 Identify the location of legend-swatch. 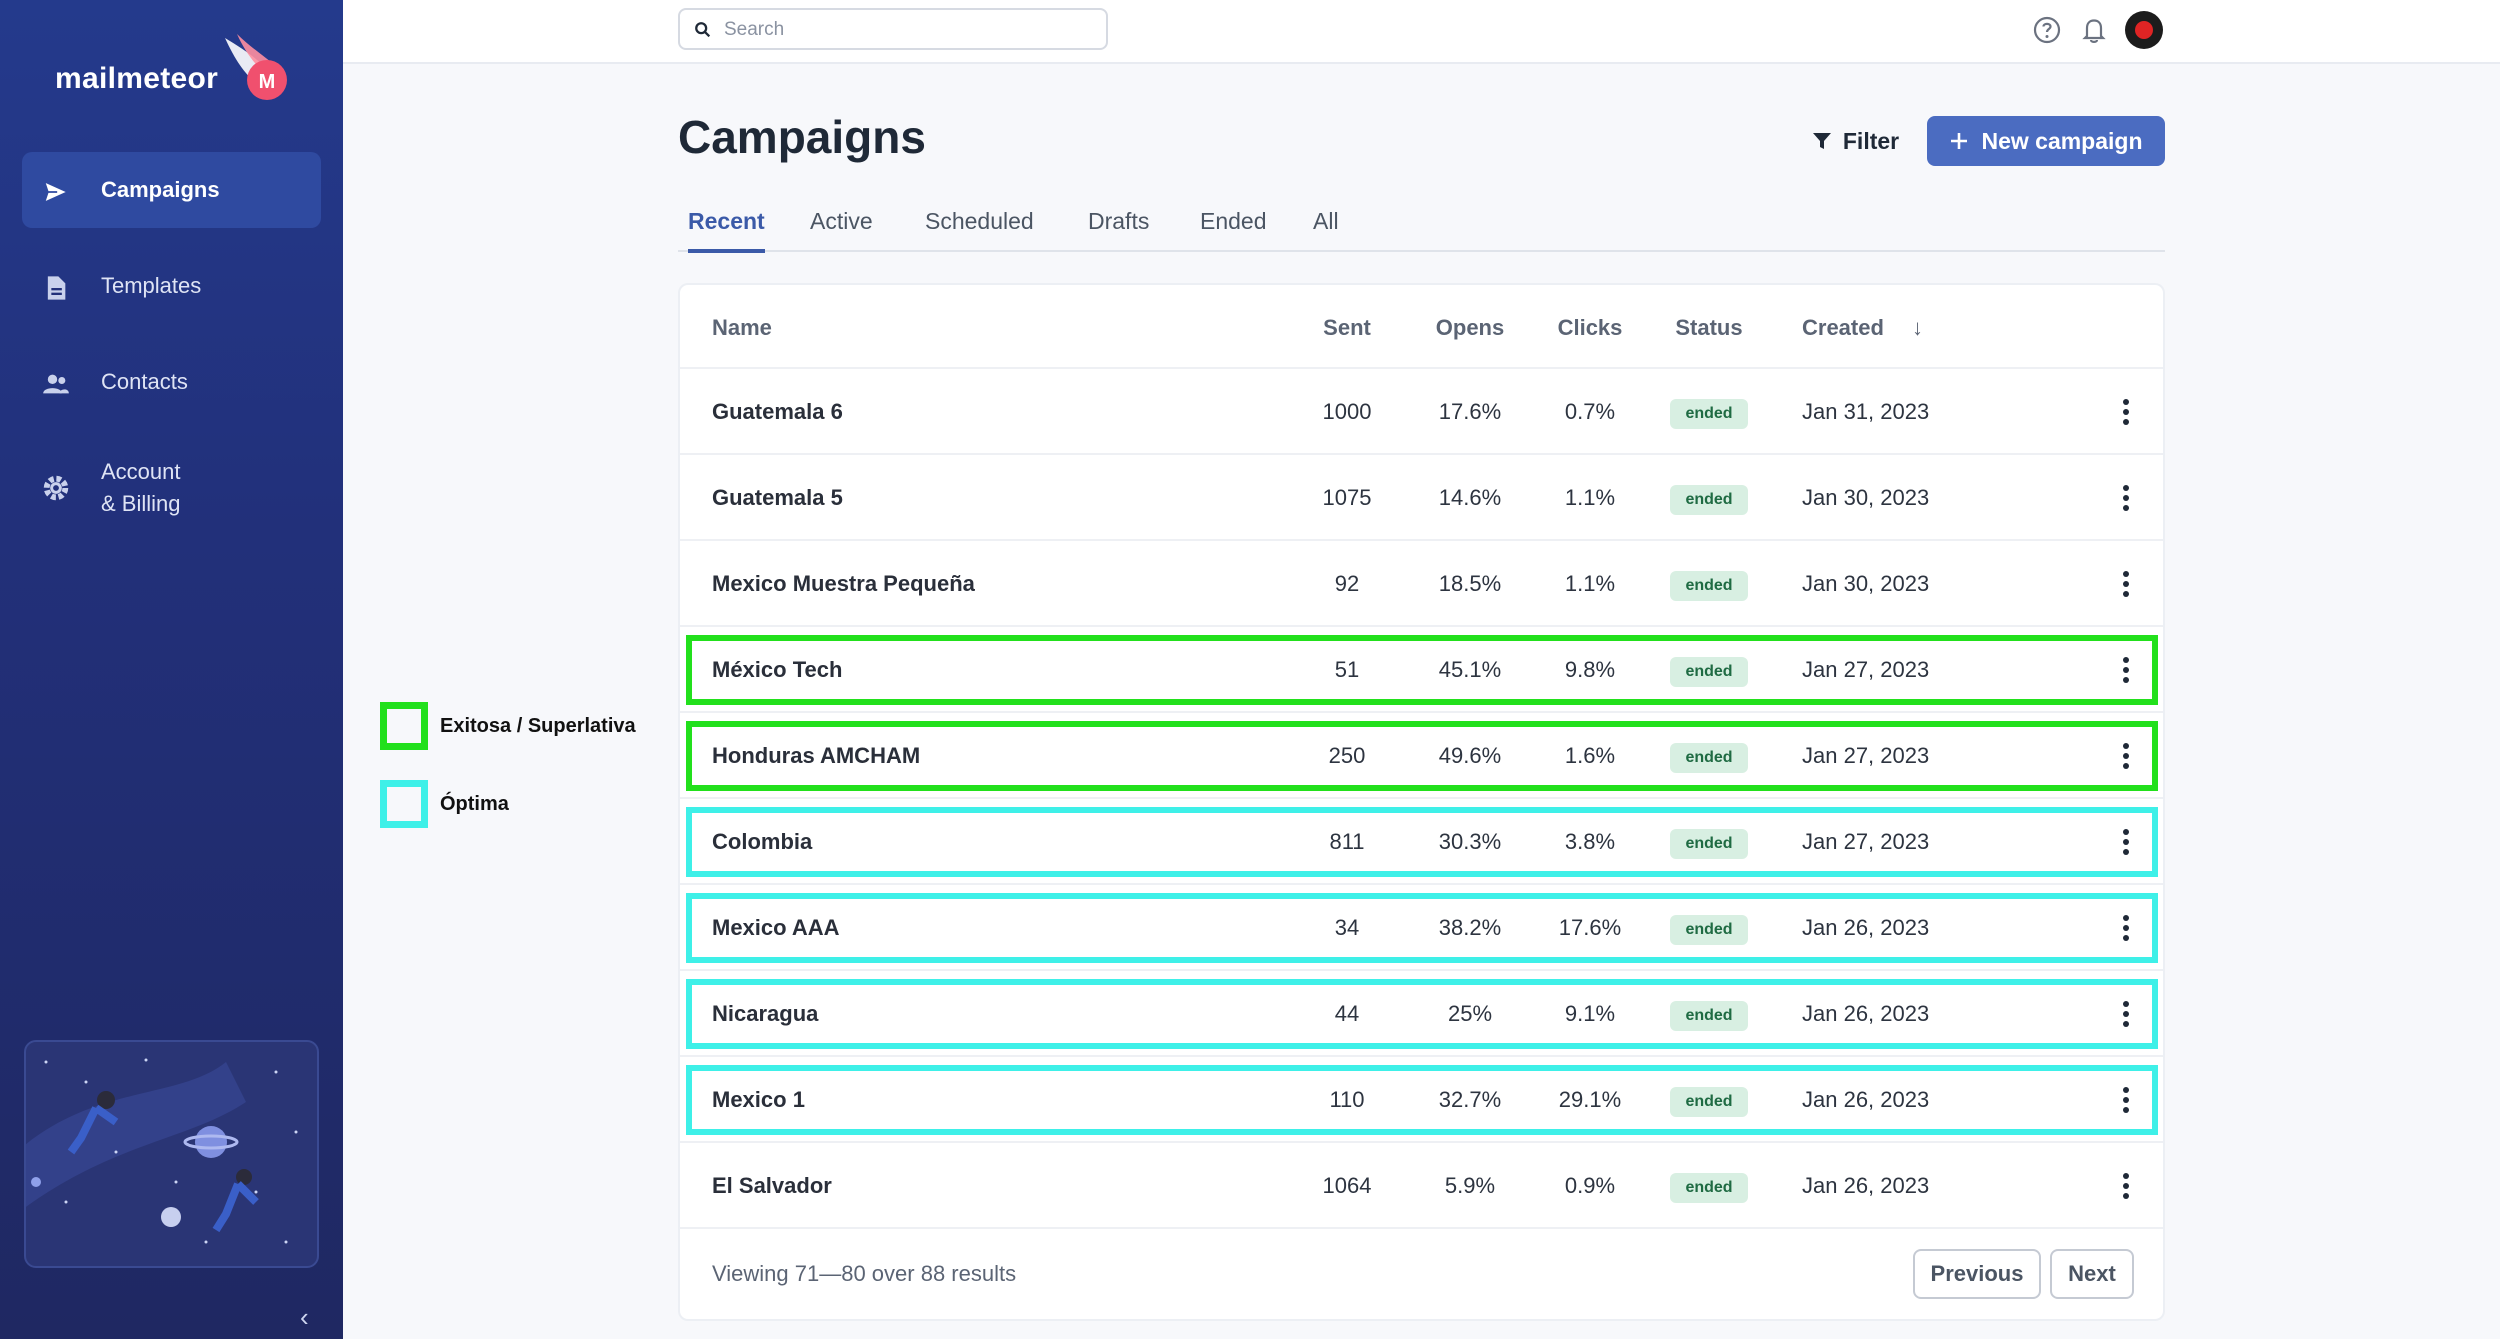
(404, 804).